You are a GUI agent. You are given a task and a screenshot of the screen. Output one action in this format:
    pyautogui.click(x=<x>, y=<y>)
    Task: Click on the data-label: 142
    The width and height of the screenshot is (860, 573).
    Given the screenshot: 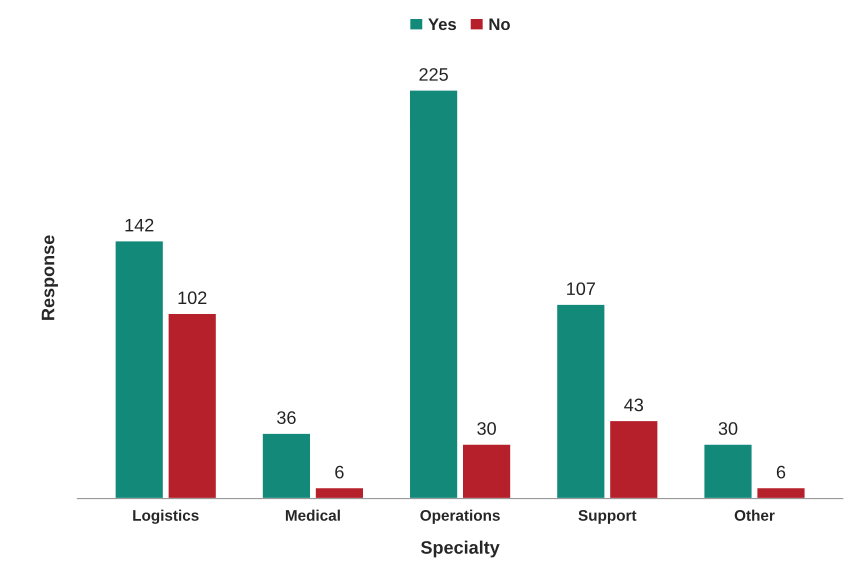 What is the action you would take?
    pyautogui.click(x=140, y=225)
    